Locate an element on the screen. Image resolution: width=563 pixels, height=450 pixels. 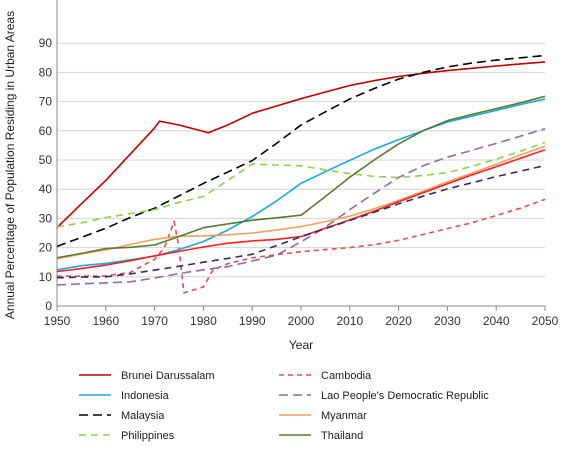
y-tick-label: 10 is located at coordinates (46, 277).